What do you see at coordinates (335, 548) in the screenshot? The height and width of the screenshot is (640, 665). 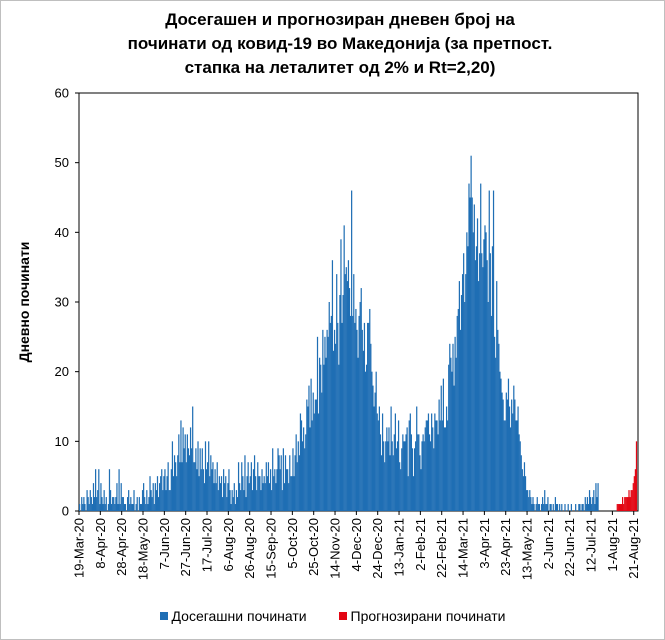 I see `x-tick-label: 14-Nov-20` at bounding box center [335, 548].